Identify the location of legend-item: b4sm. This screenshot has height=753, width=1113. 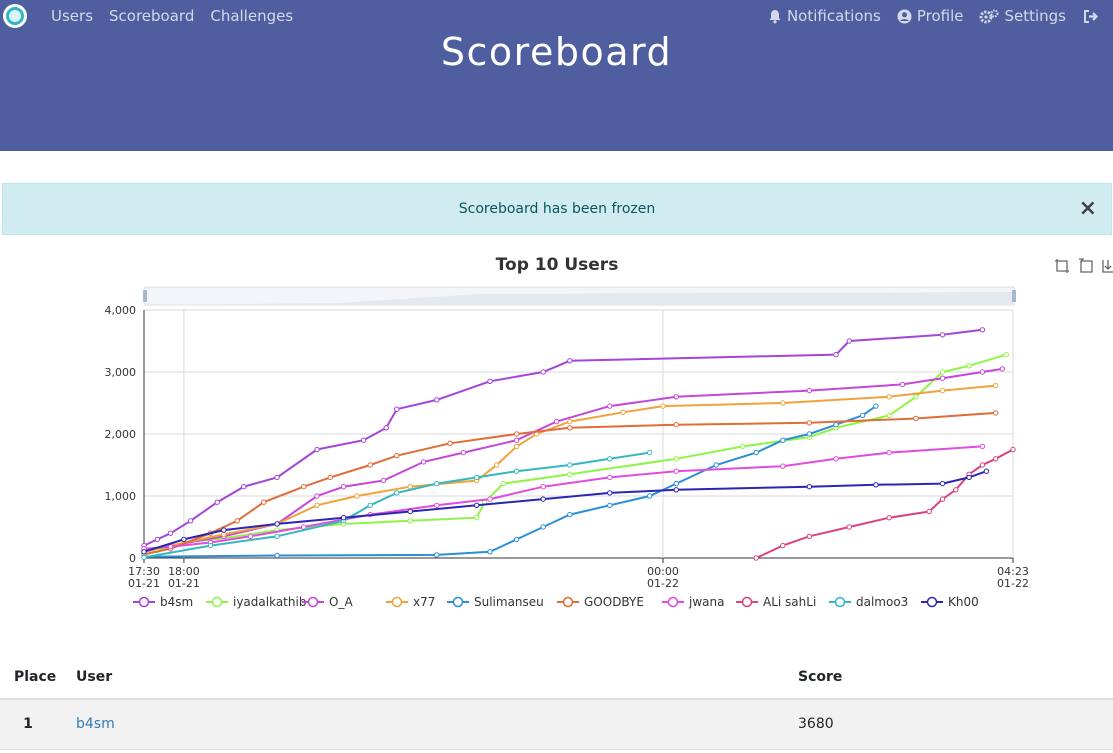
(163, 602).